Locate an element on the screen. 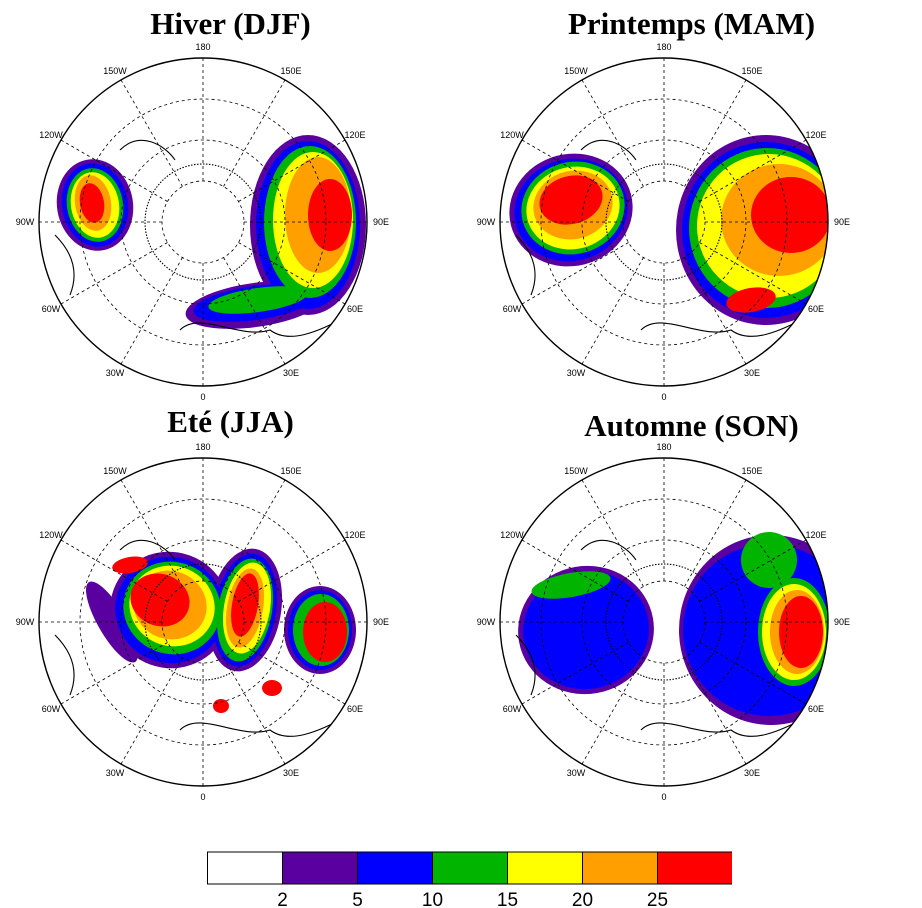 This screenshot has width=922, height=908. colorbar-tick-label: 20 is located at coordinates (582, 899).